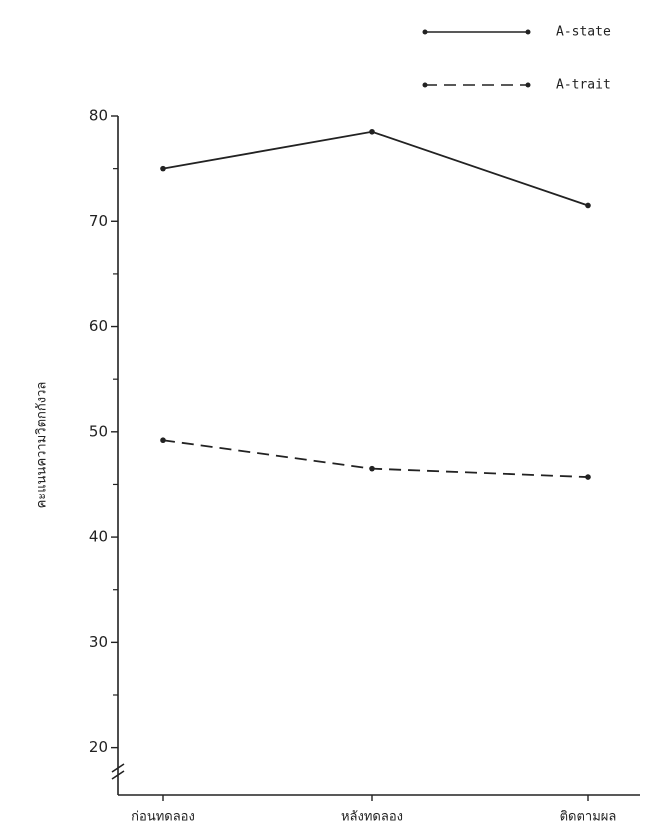  What do you see at coordinates (98, 221) in the screenshot?
I see `y-tick-label: 70` at bounding box center [98, 221].